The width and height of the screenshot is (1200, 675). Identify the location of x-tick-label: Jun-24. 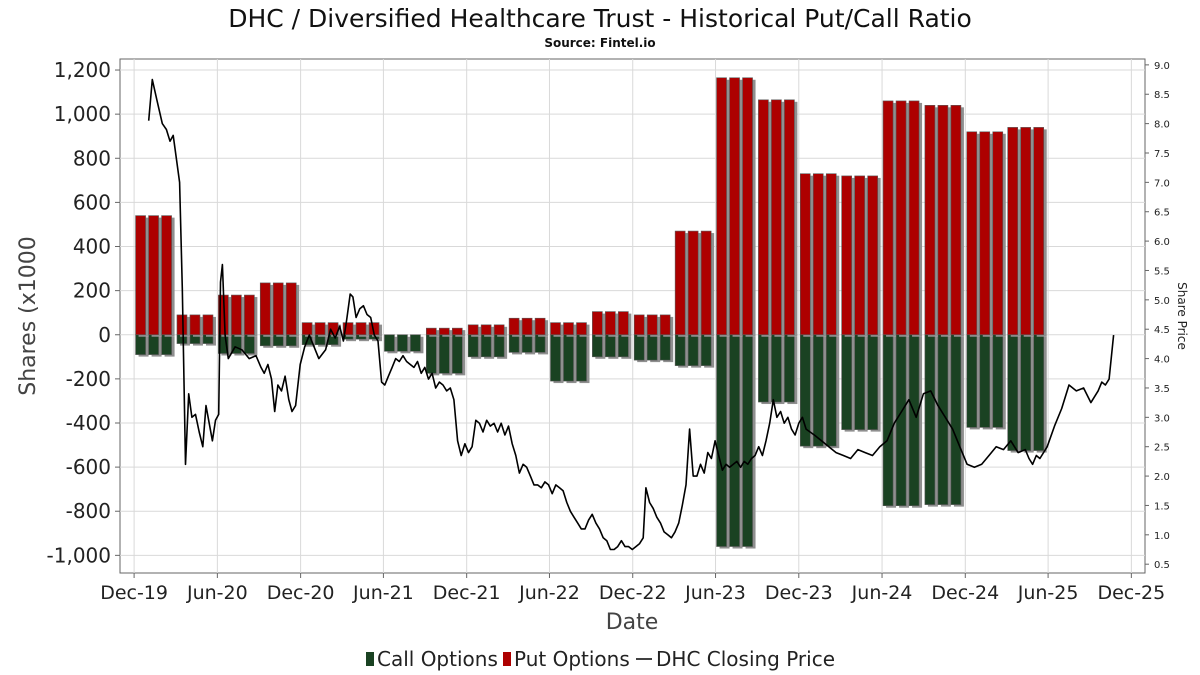
(882, 593).